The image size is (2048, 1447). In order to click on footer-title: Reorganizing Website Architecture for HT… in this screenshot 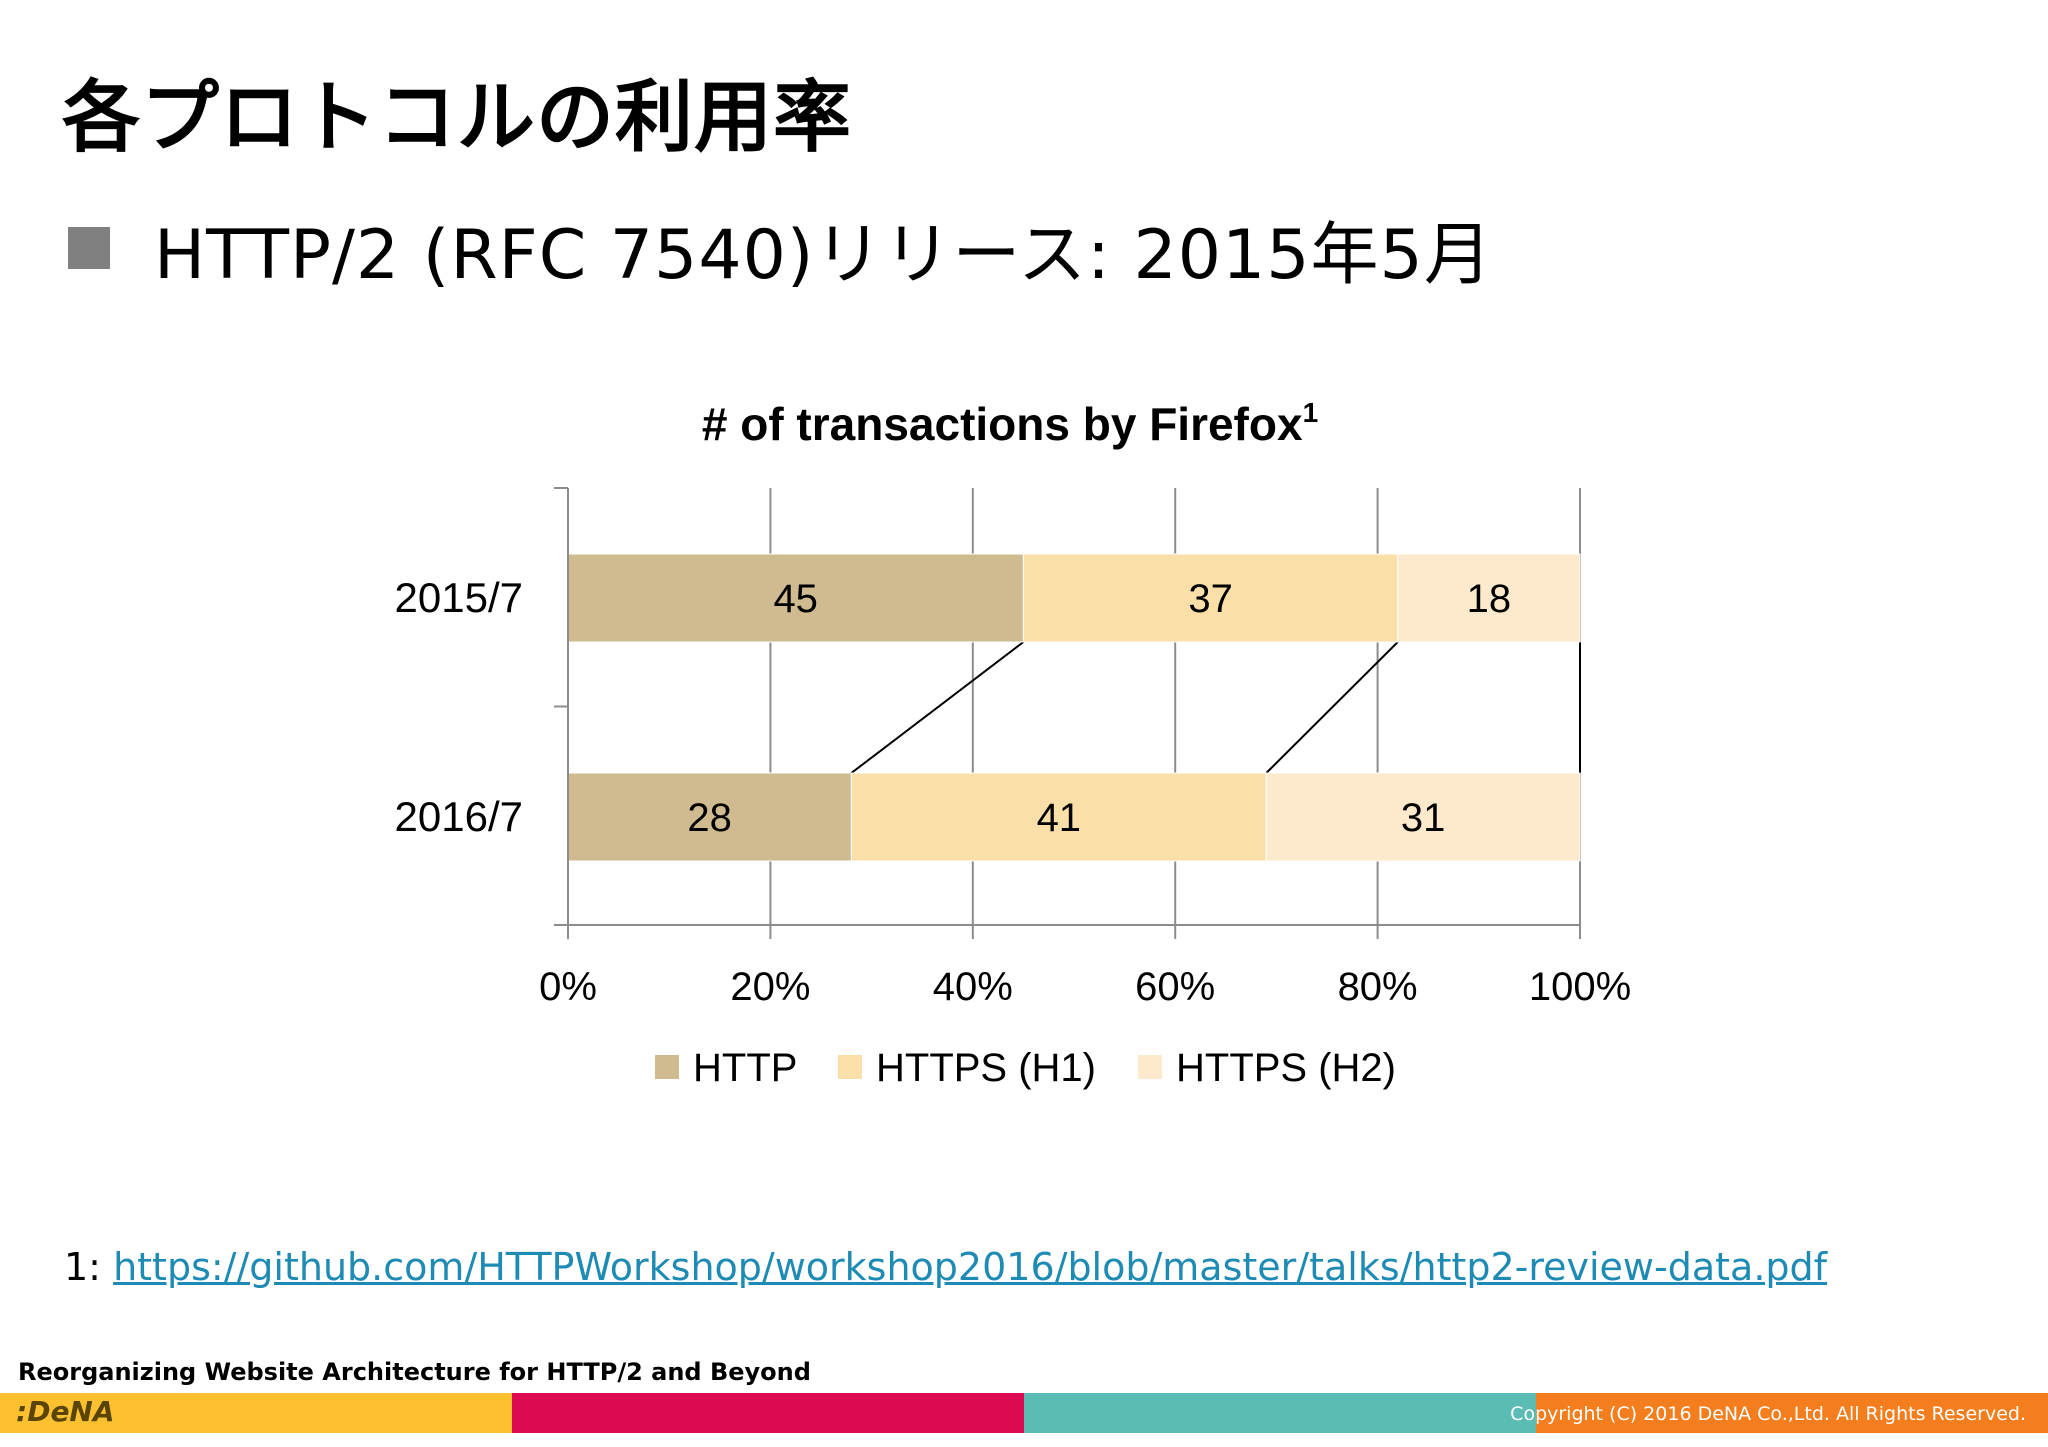, I will do `click(414, 1372)`.